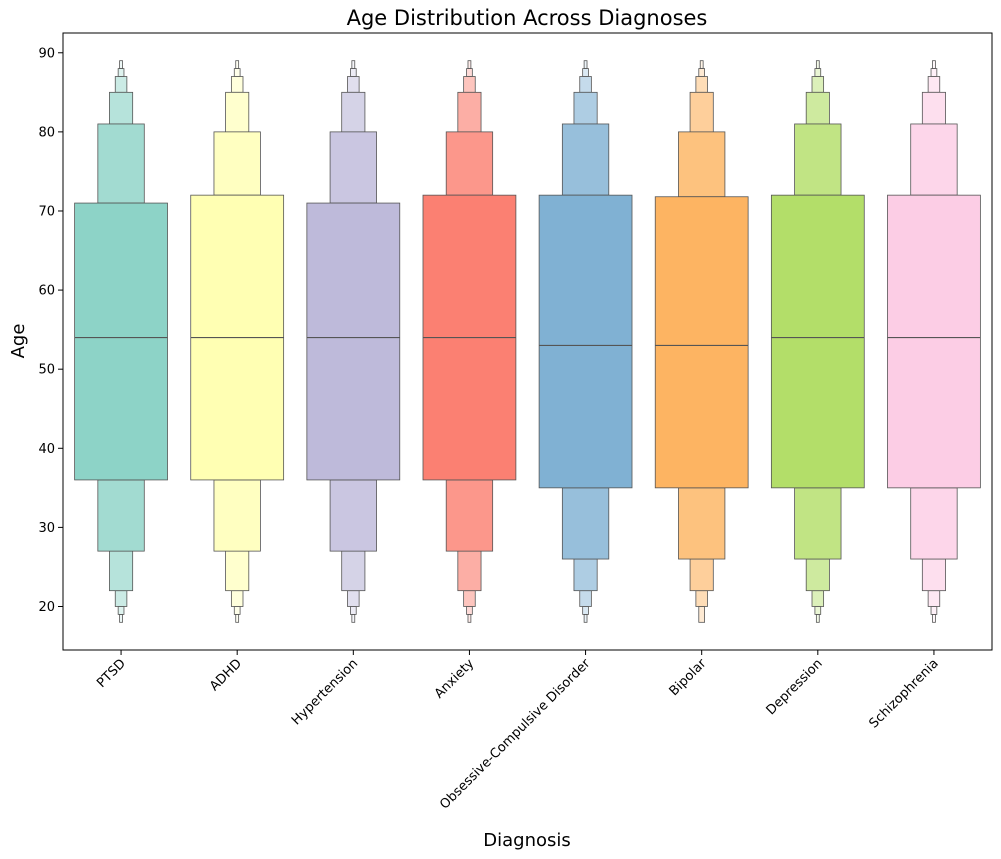 The image size is (1001, 859). I want to click on y-tick-label: 80, so click(46, 132).